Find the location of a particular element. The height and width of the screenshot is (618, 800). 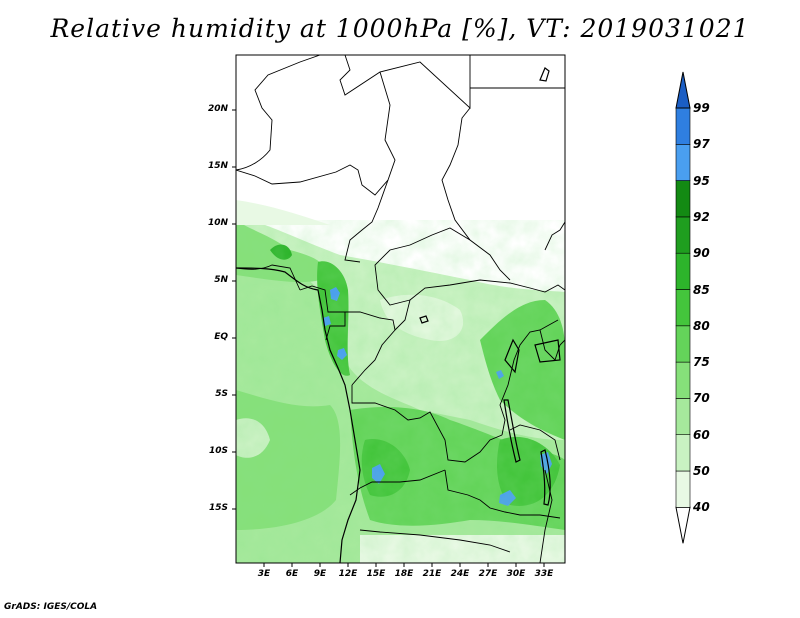

lon-label-21e: 21E is located at coordinates (432, 574).